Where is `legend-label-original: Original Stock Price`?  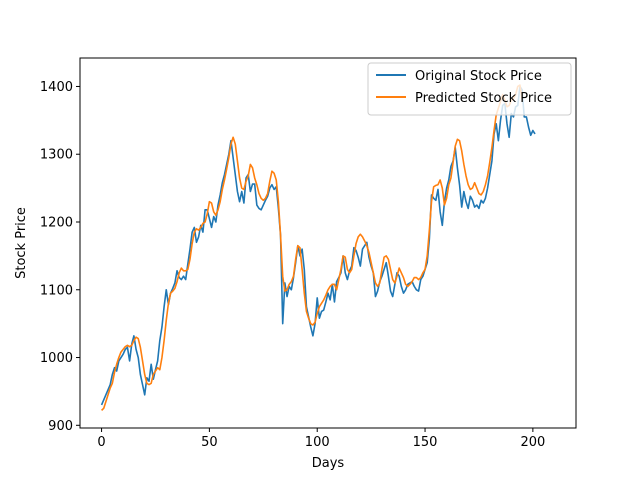 legend-label-original: Original Stock Price is located at coordinates (478, 76).